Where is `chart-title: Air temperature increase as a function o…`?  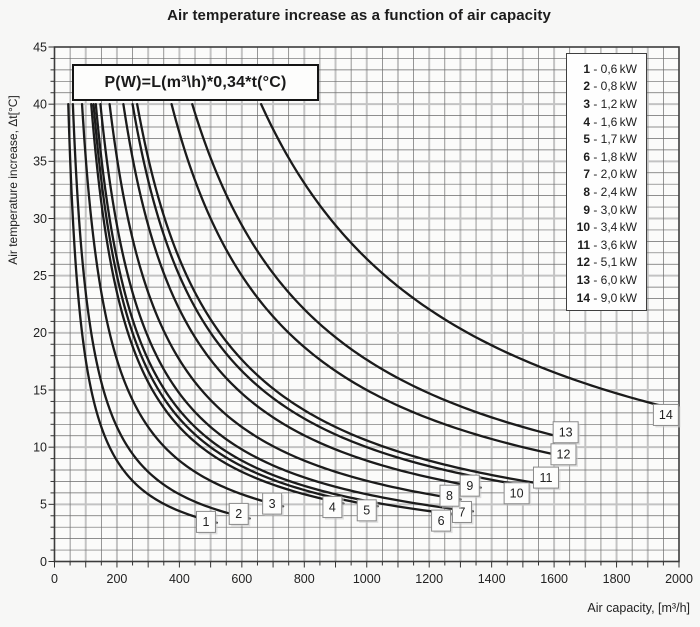 chart-title: Air temperature increase as a function o… is located at coordinates (359, 15).